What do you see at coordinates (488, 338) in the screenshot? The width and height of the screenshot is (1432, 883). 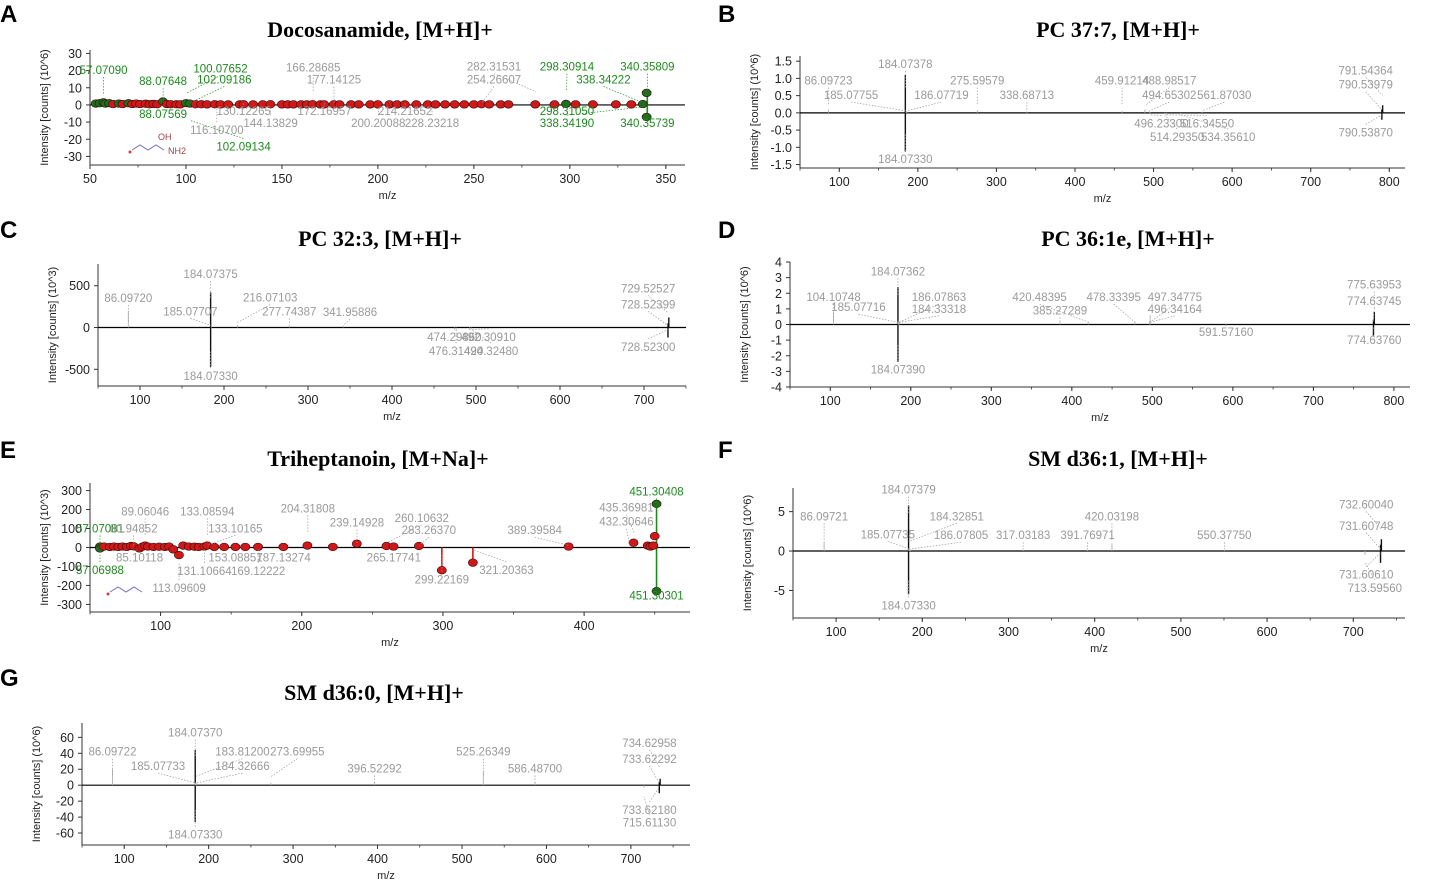 I see `peak-label: 492.30910` at bounding box center [488, 338].